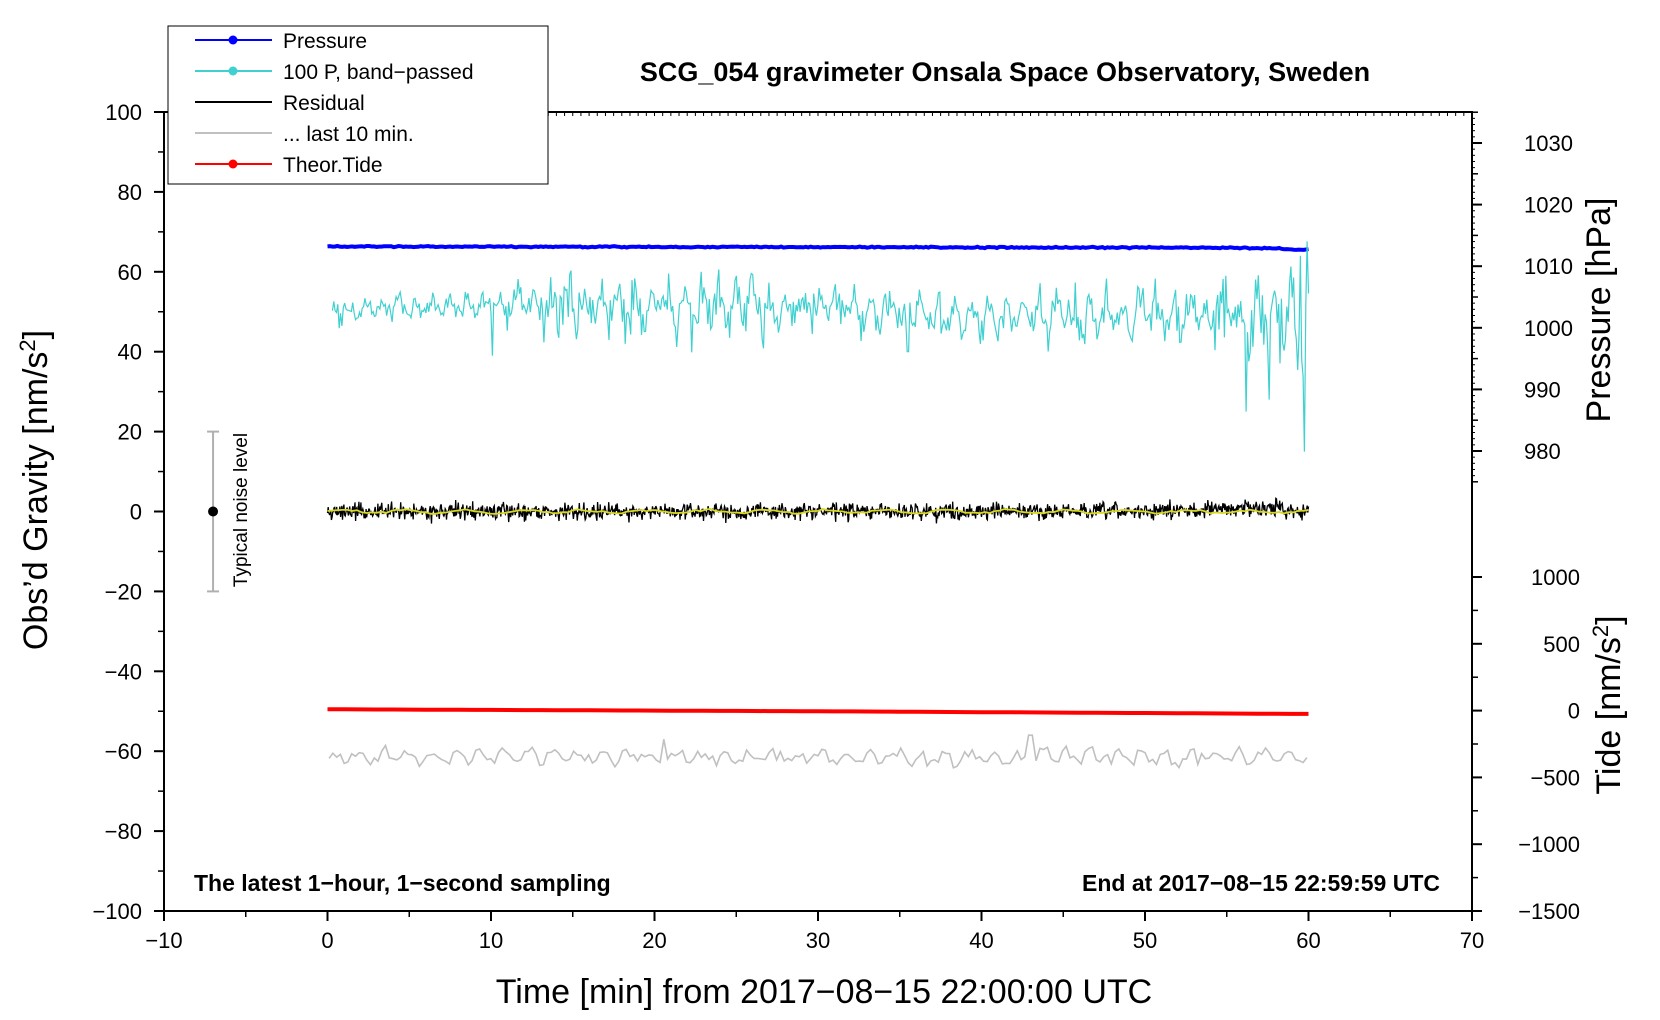 This screenshot has width=1660, height=1020. I want to click on tide-tick-label: 1000, so click(1555, 577).